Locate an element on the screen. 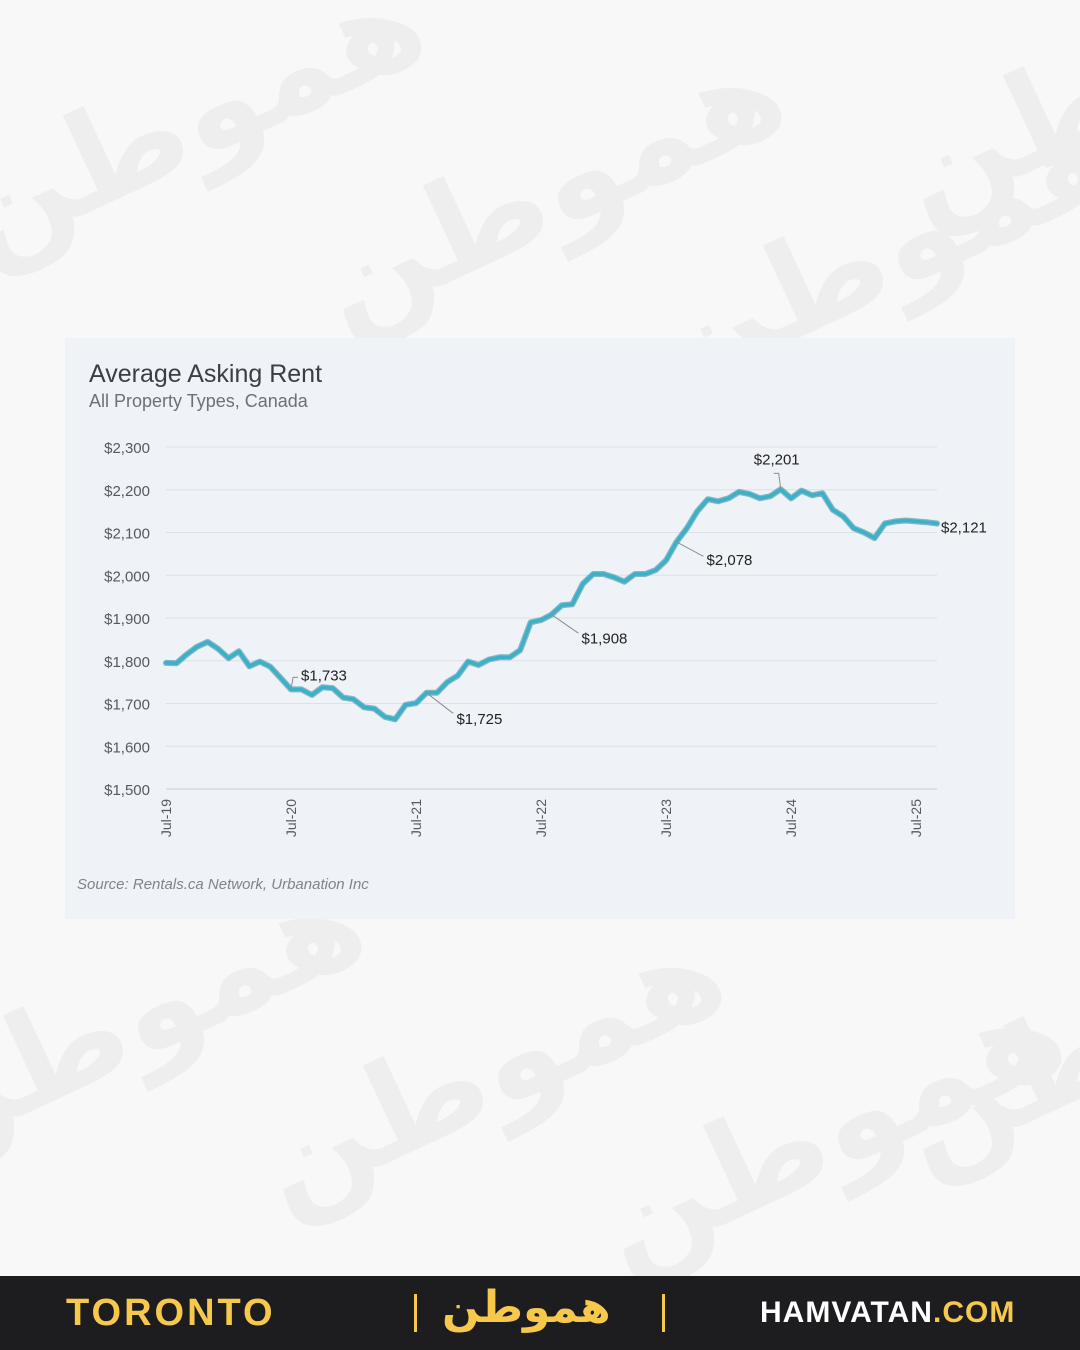 Image resolution: width=1080 pixels, height=1350 pixels. footer-logo: همو‌طن is located at coordinates (526, 1307).